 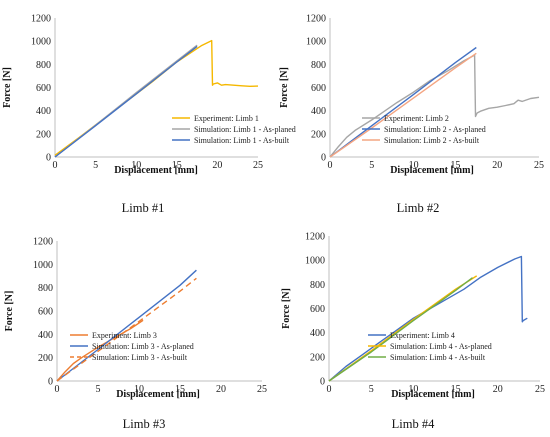 What do you see at coordinates (418, 208) in the screenshot?
I see `panel-caption: Limb #2` at bounding box center [418, 208].